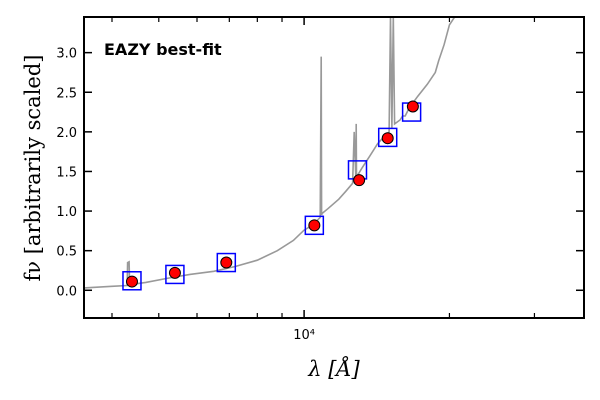  I want to click on y-tick-labels: 0.0 0.5 1.0 1.5 2.0 2.5 3.0, so click(66, 173).